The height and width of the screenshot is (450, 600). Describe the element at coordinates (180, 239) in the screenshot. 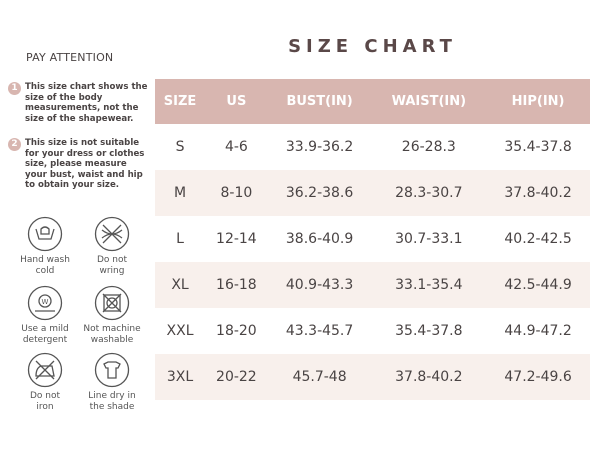

I see `table-cell: L` at that location.